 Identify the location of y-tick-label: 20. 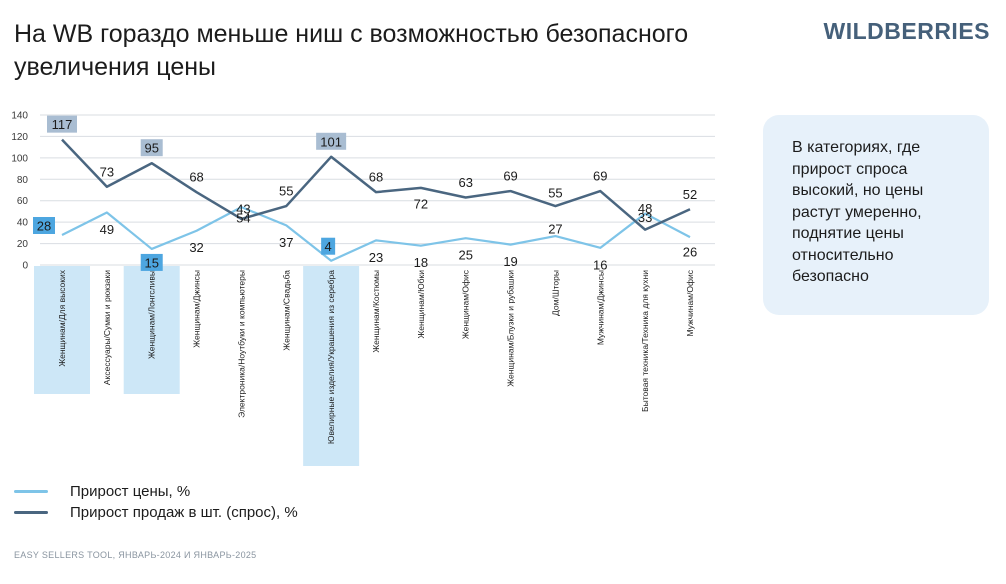
(23, 244).